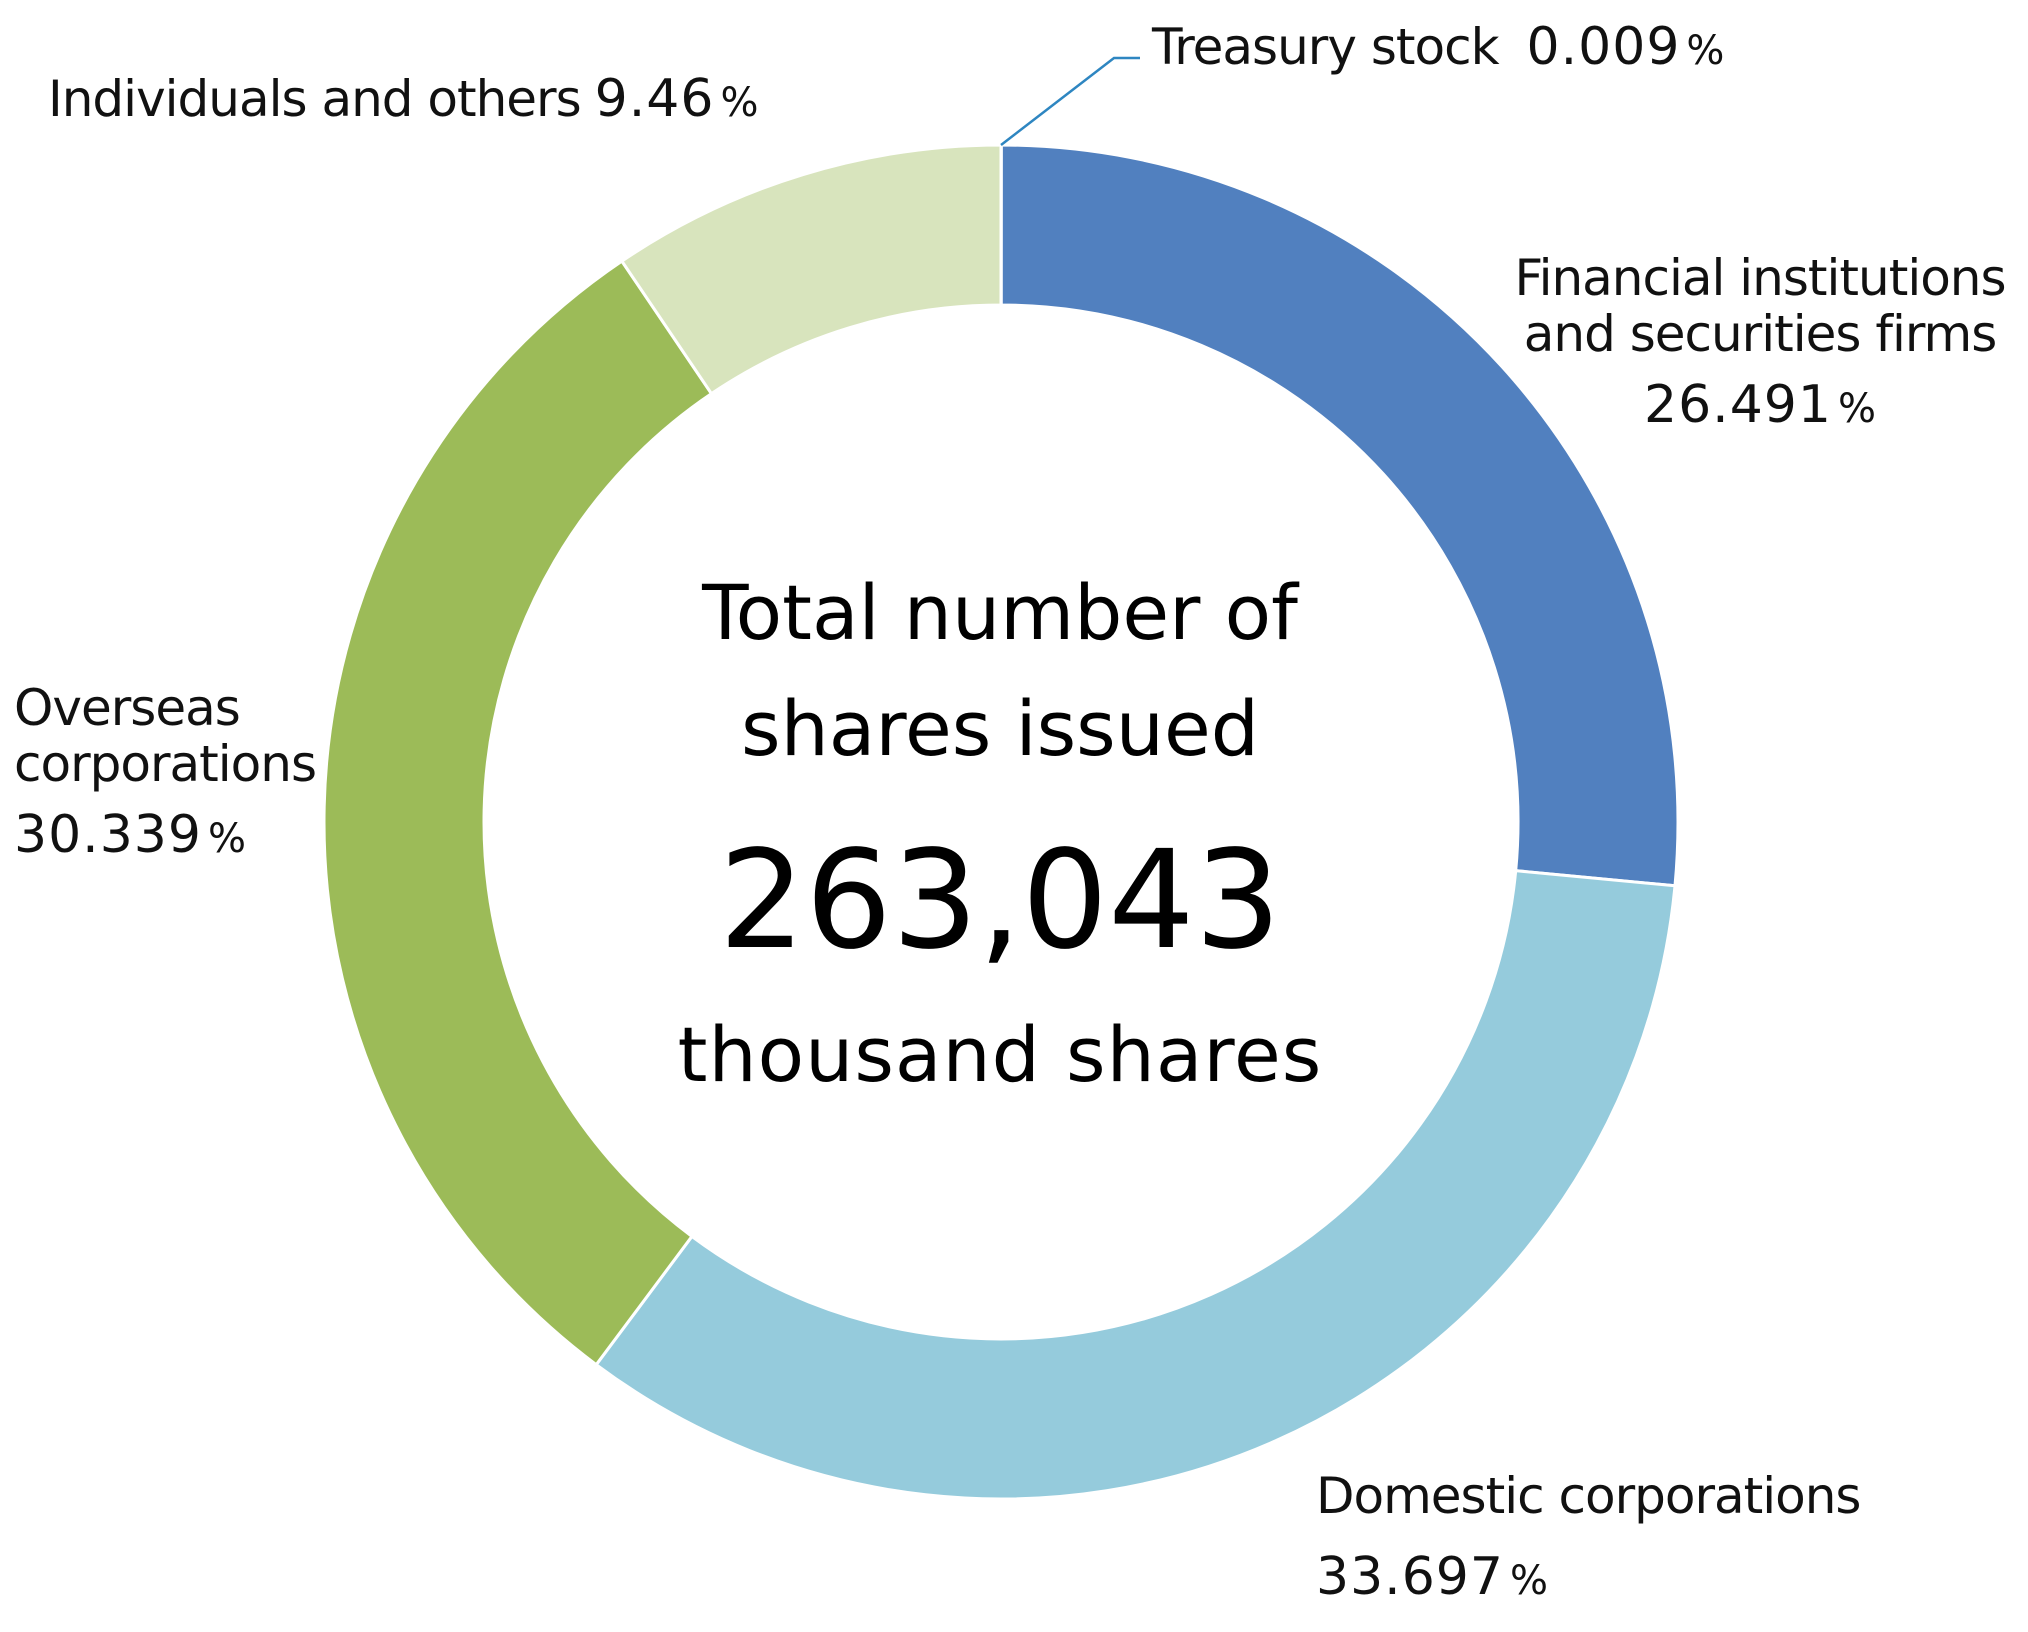  Describe the element at coordinates (1070, 101) in the screenshot. I see `treasury-stock-leader-line` at that location.